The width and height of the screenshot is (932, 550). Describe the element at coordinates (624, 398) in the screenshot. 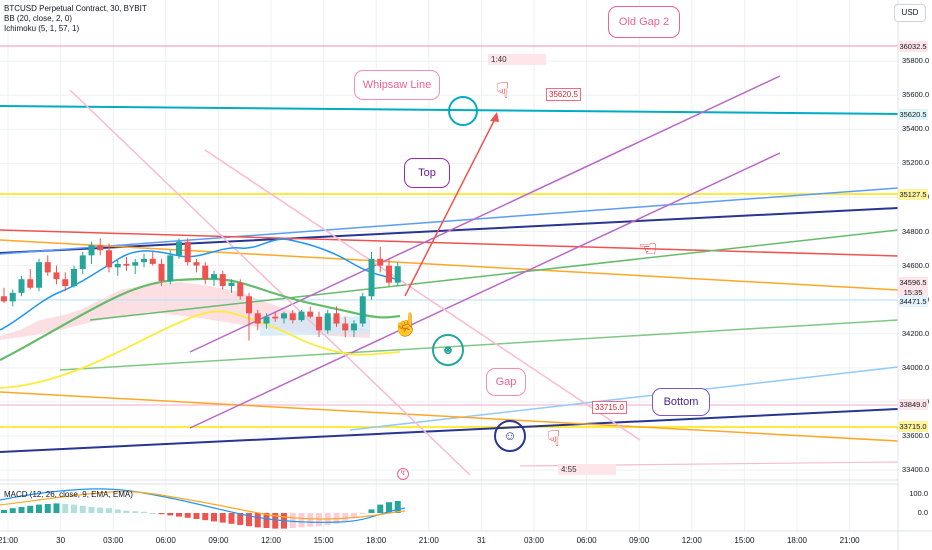

I see `blue-trendline-bottom` at that location.